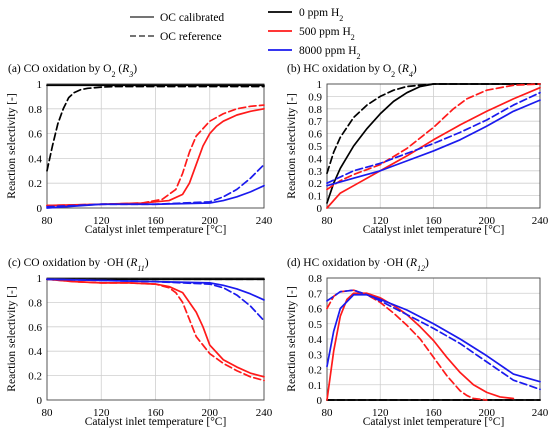  What do you see at coordinates (345, 263) in the screenshot?
I see `panel-title-text: (d) HC oxidation by ·OH` at bounding box center [345, 263].